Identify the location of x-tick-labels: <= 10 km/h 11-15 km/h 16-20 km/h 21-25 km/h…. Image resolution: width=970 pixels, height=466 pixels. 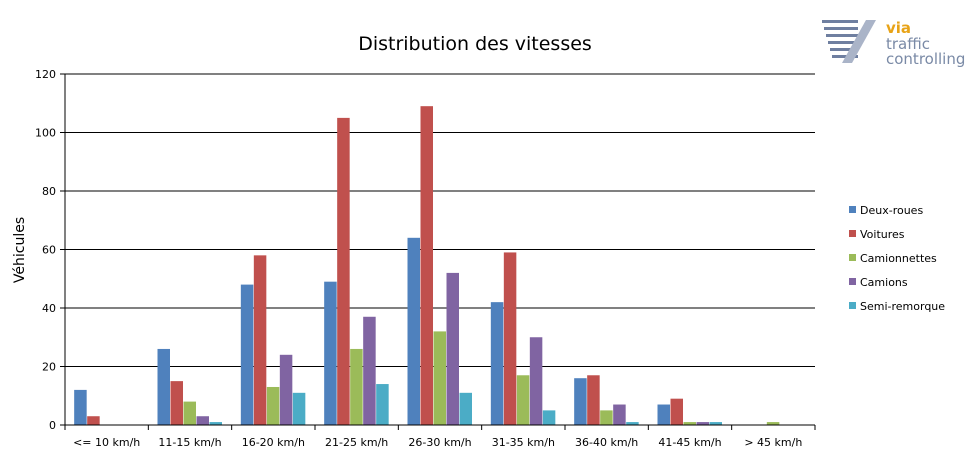
(437, 442).